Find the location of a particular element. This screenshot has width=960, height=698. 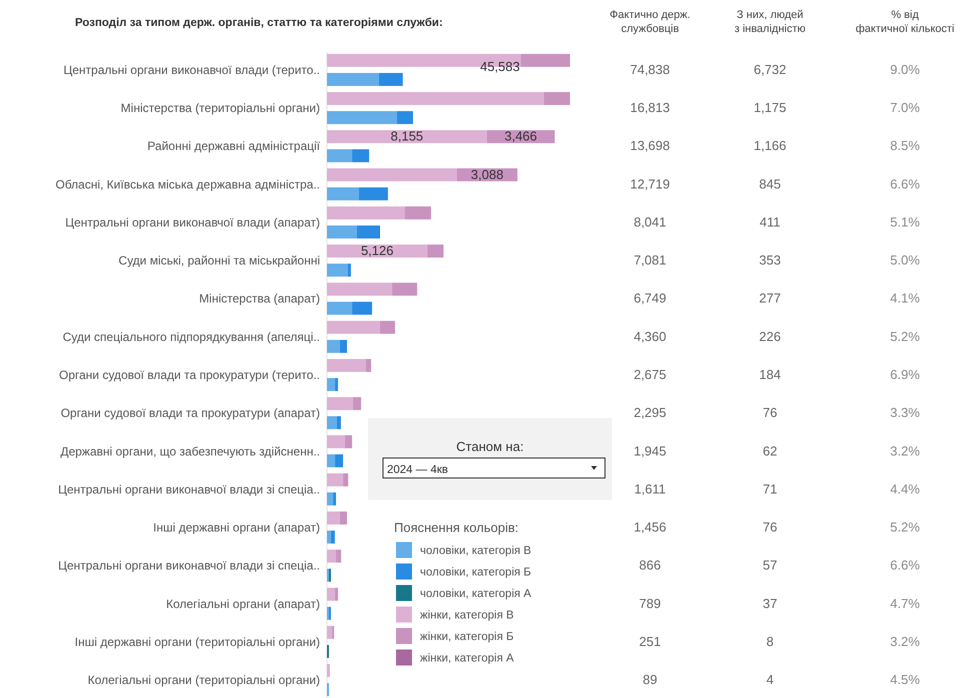

text: 7.0% is located at coordinates (905, 108).